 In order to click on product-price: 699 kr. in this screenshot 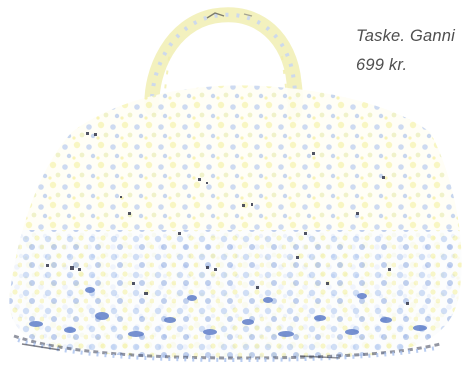, I will do `click(382, 65)`.